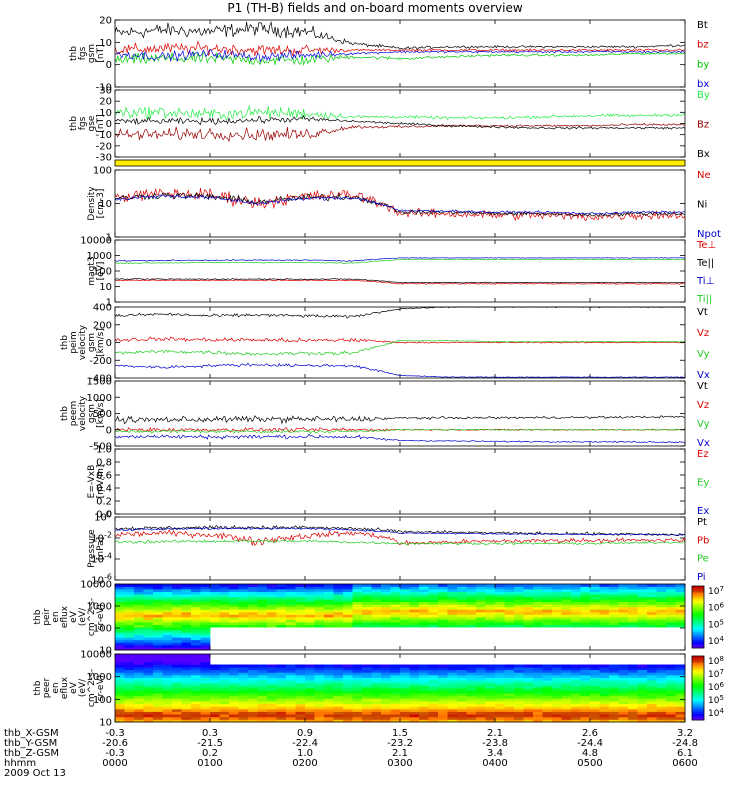 The height and width of the screenshot is (800, 750). I want to click on colorbar-step, so click(698, 614).